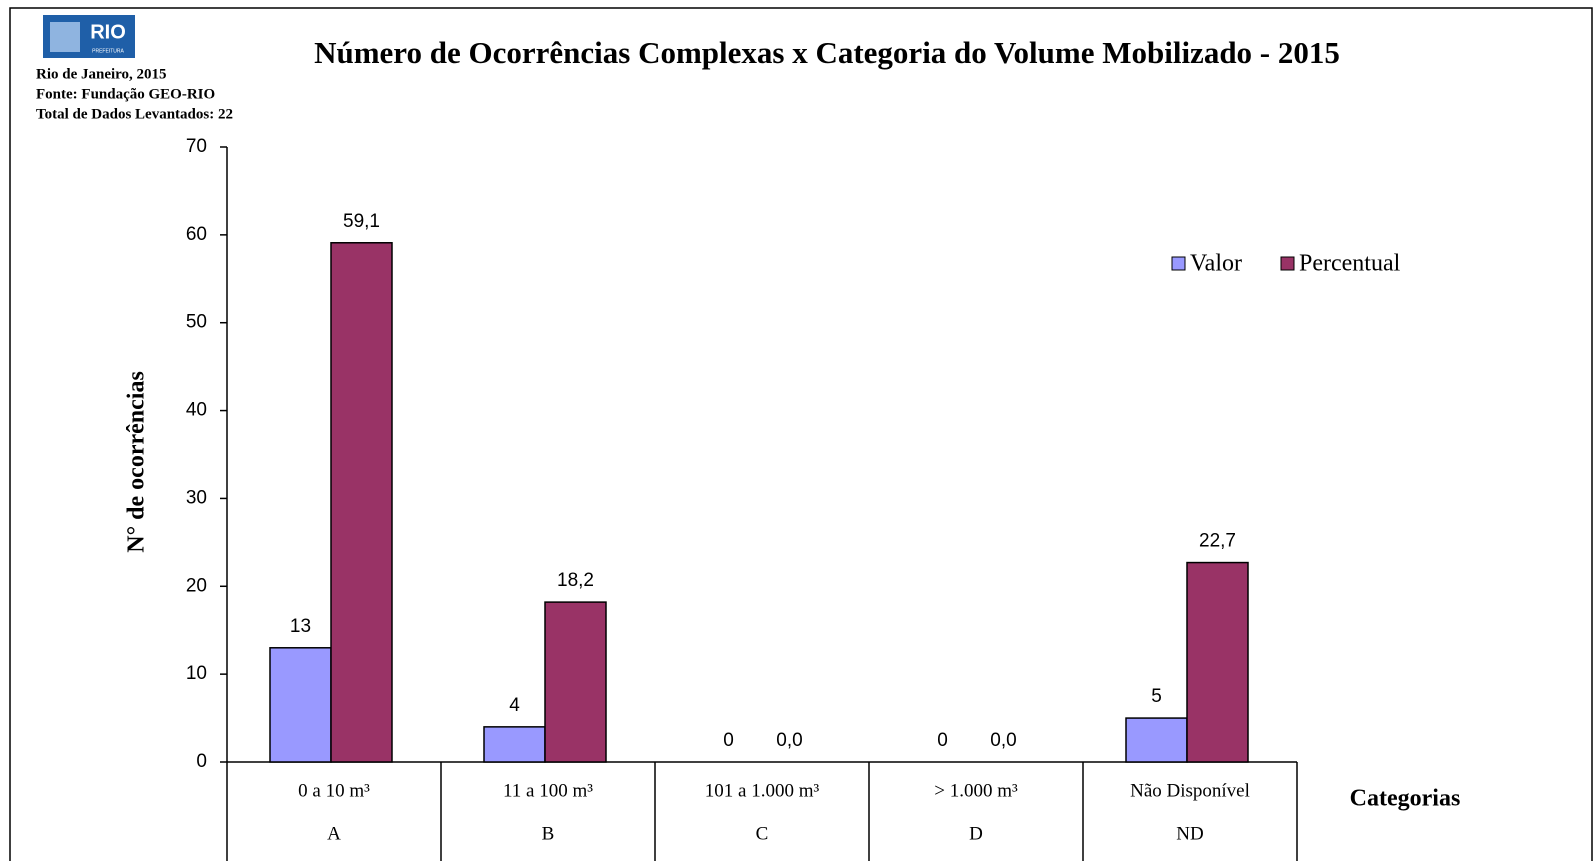  Describe the element at coordinates (1405, 799) in the screenshot. I see `x-axis-label: Categorias` at that location.